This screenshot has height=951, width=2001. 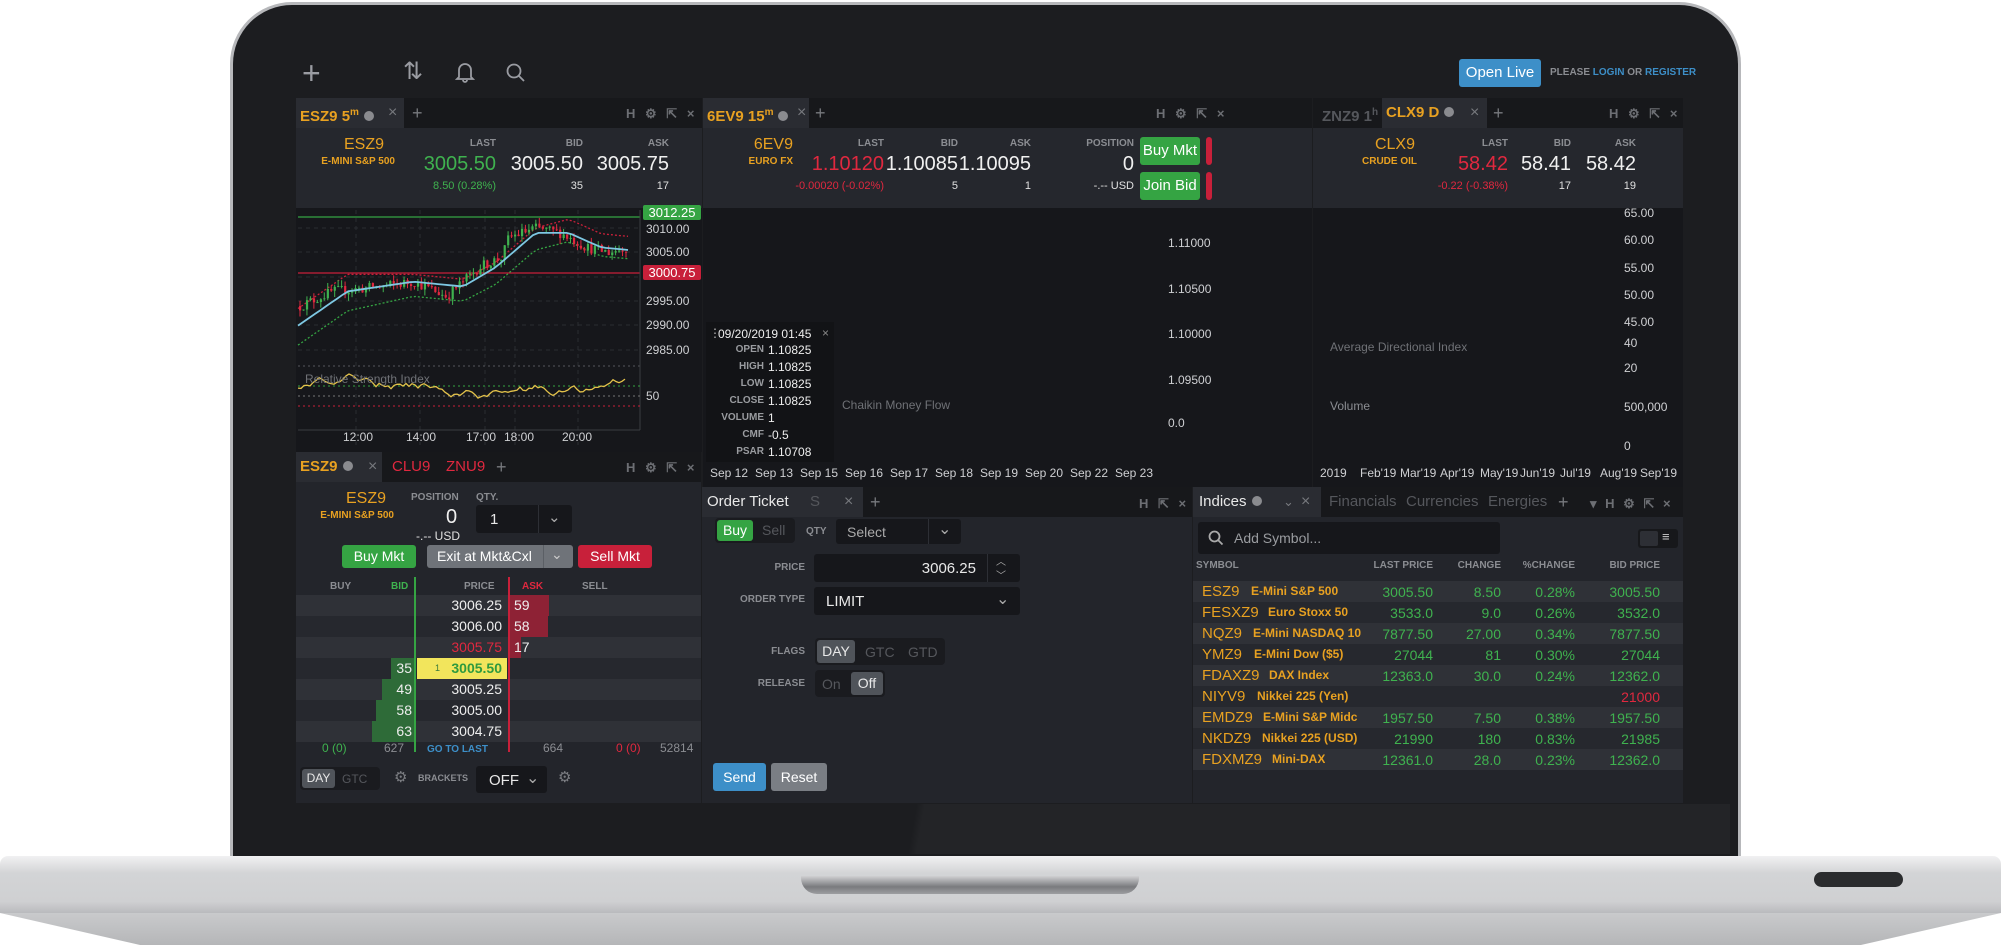 What do you see at coordinates (462, 689) in the screenshot?
I see `price-cell: 3005.25` at bounding box center [462, 689].